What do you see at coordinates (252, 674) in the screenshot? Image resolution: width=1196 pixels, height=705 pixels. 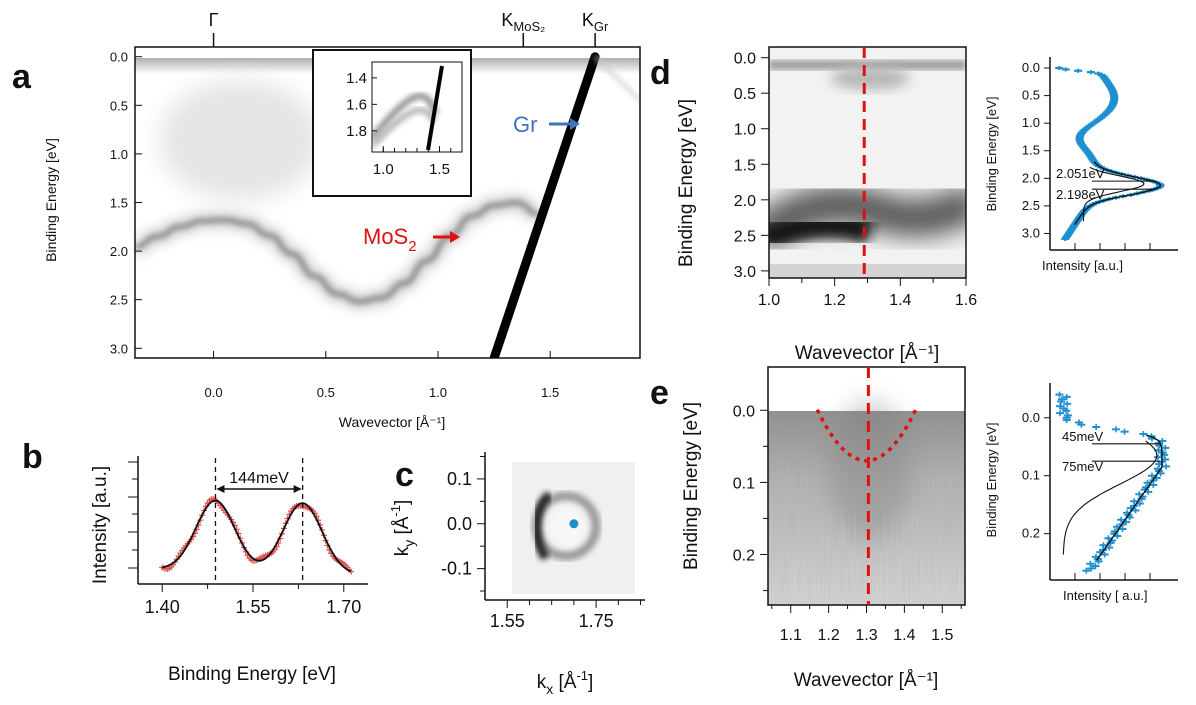 I see `panel-b-xlabel: Binding Energy [eV]` at bounding box center [252, 674].